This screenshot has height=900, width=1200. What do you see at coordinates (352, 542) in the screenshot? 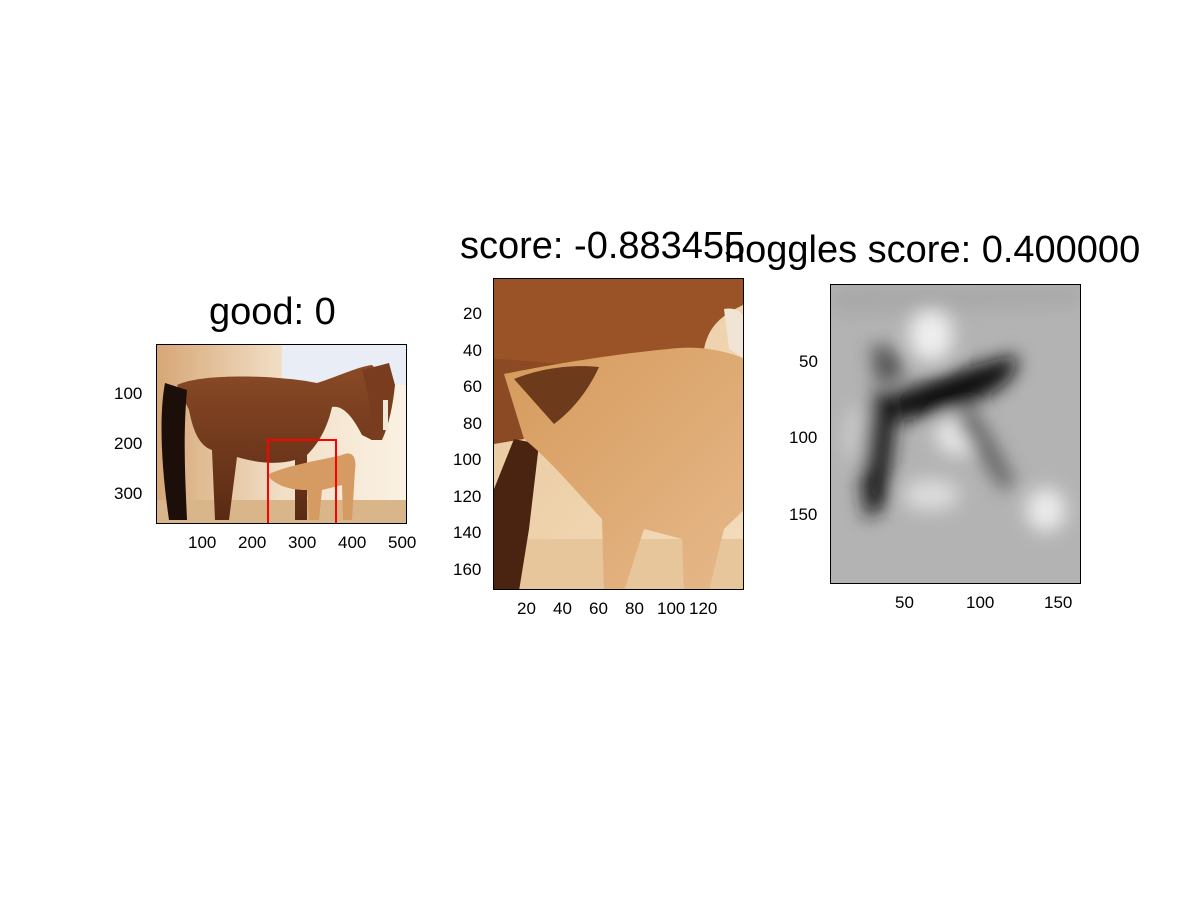
I see `panel-1-xtick: 400` at bounding box center [352, 542].